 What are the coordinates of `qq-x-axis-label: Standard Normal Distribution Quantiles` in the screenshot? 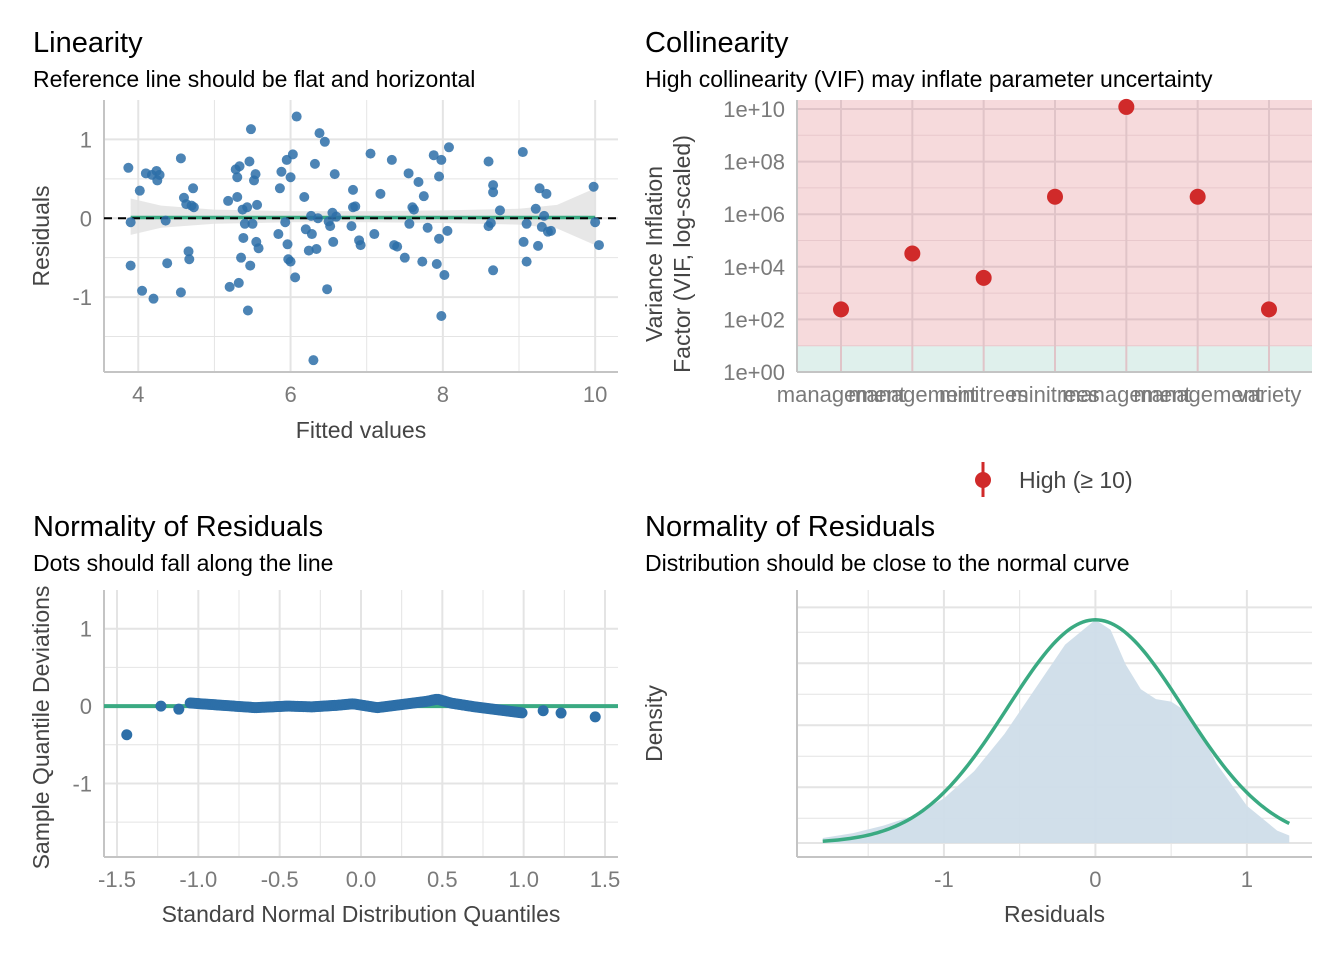 It's located at (361, 914).